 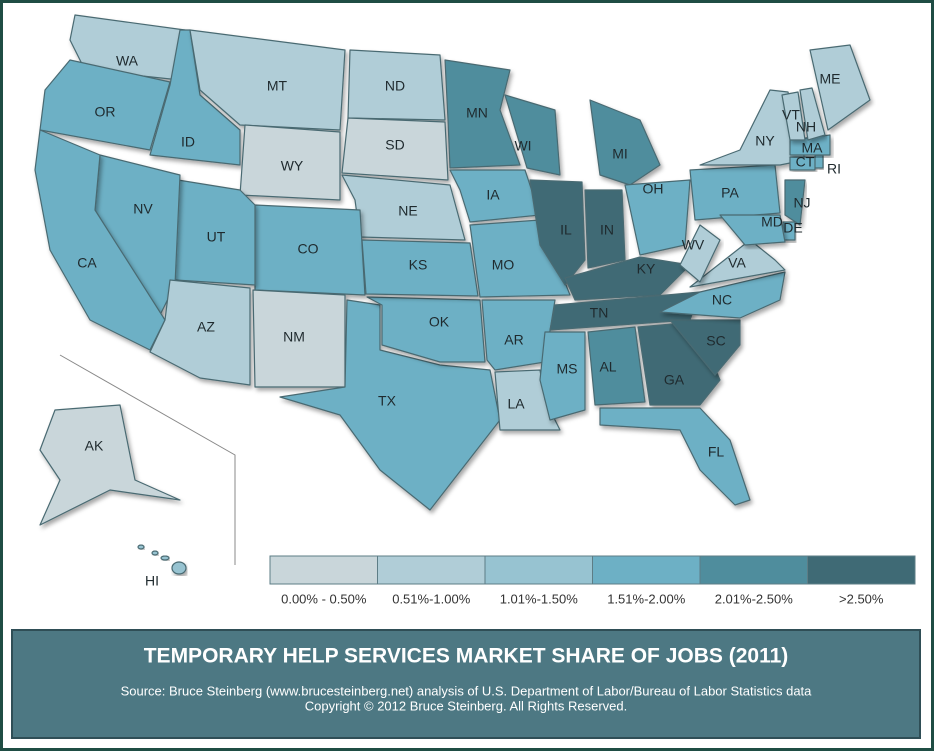 What do you see at coordinates (513, 340) in the screenshot?
I see `state-label: AR` at bounding box center [513, 340].